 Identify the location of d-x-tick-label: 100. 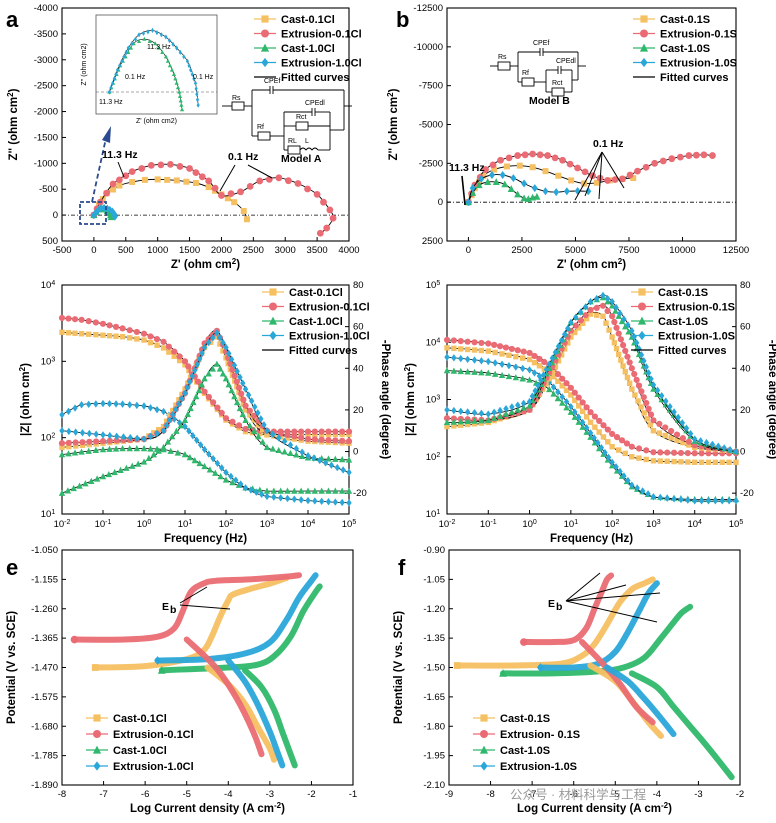
(529, 525).